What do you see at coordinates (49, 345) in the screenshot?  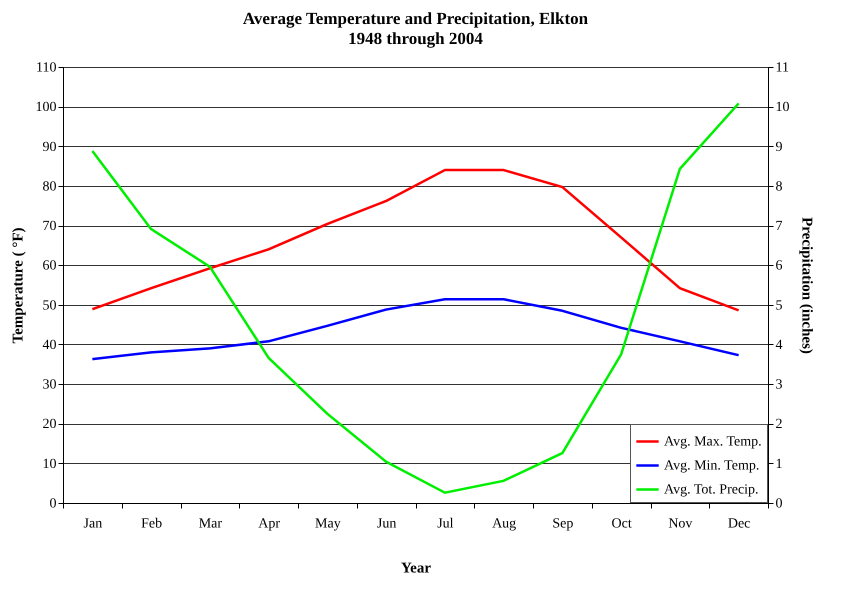 I see `y-tick-label: 40` at bounding box center [49, 345].